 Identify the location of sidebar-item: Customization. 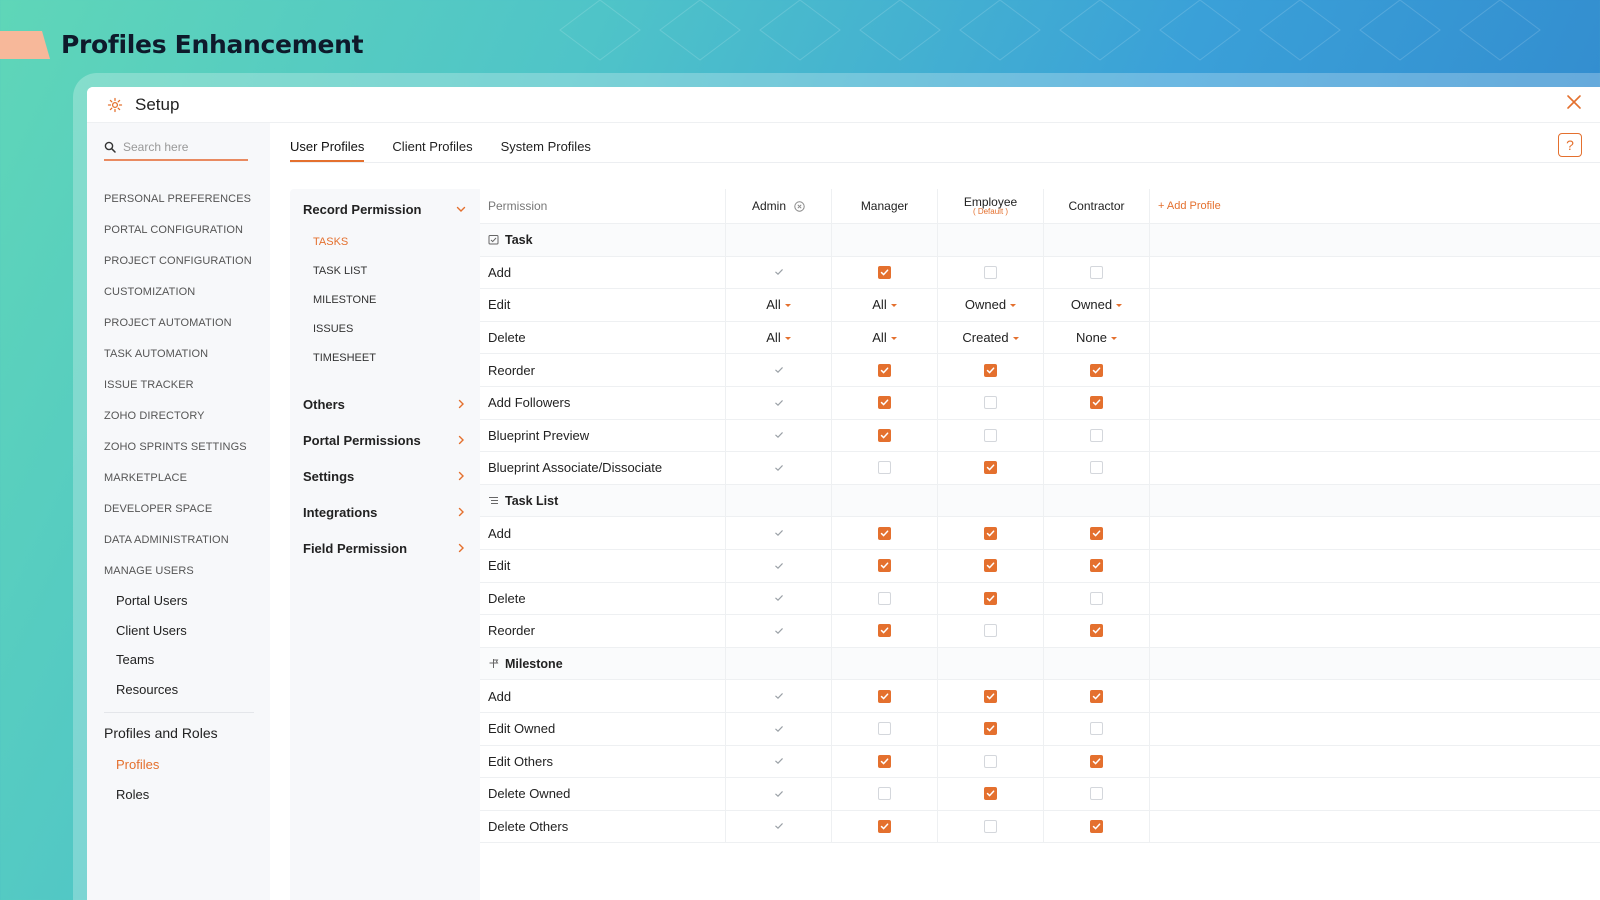
(150, 291).